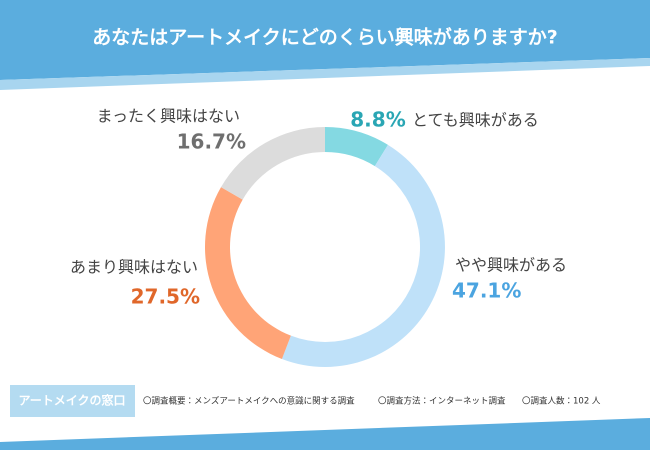 The image size is (650, 450). Describe the element at coordinates (442, 401) in the screenshot. I see `footer-note: 〇調査方法：インターネット調査` at that location.